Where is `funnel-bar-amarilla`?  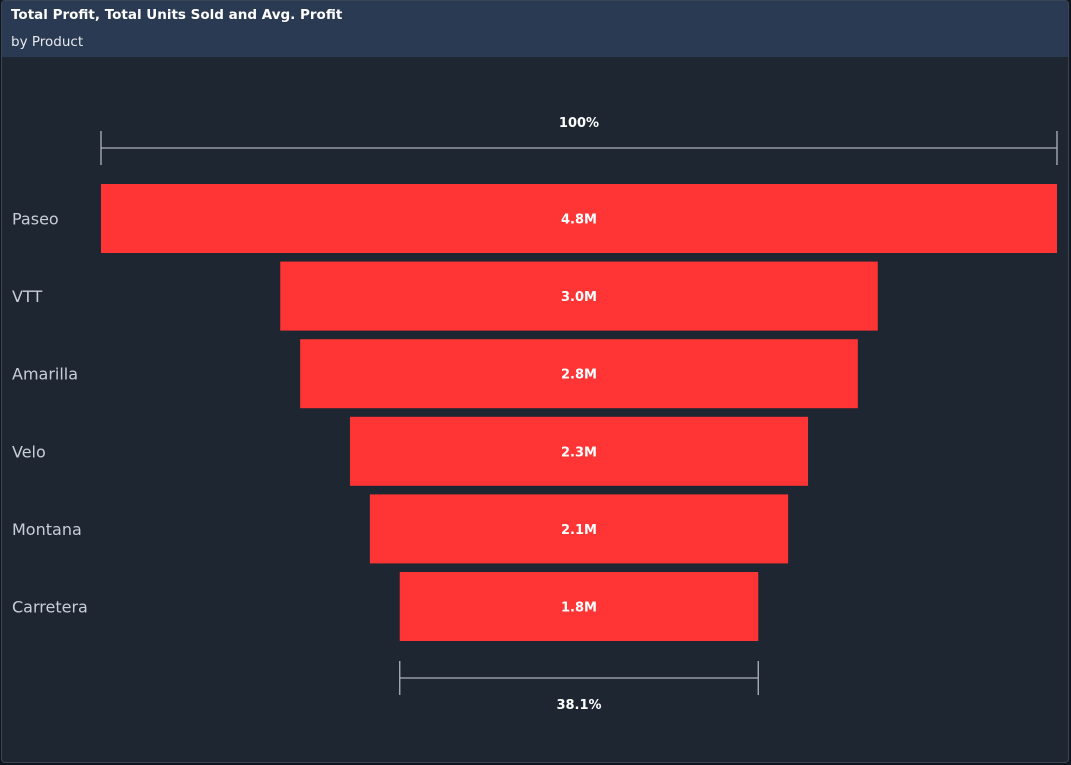 funnel-bar-amarilla is located at coordinates (579, 374).